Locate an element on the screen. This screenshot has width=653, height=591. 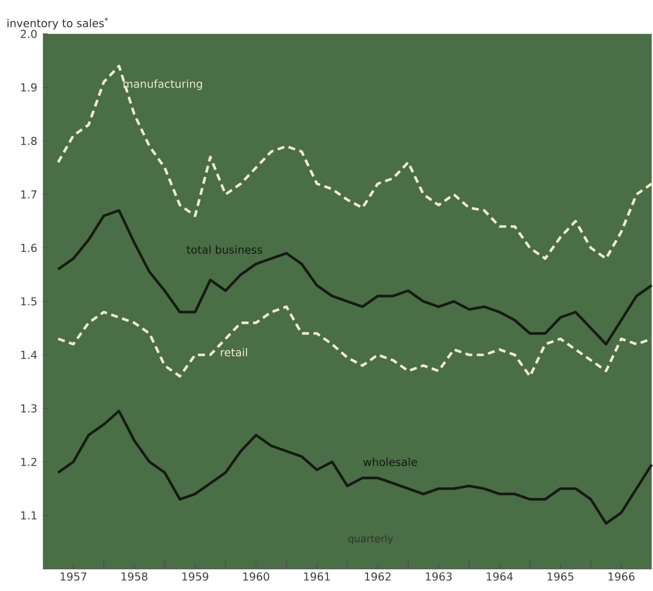
series-label: retail is located at coordinates (233, 352).